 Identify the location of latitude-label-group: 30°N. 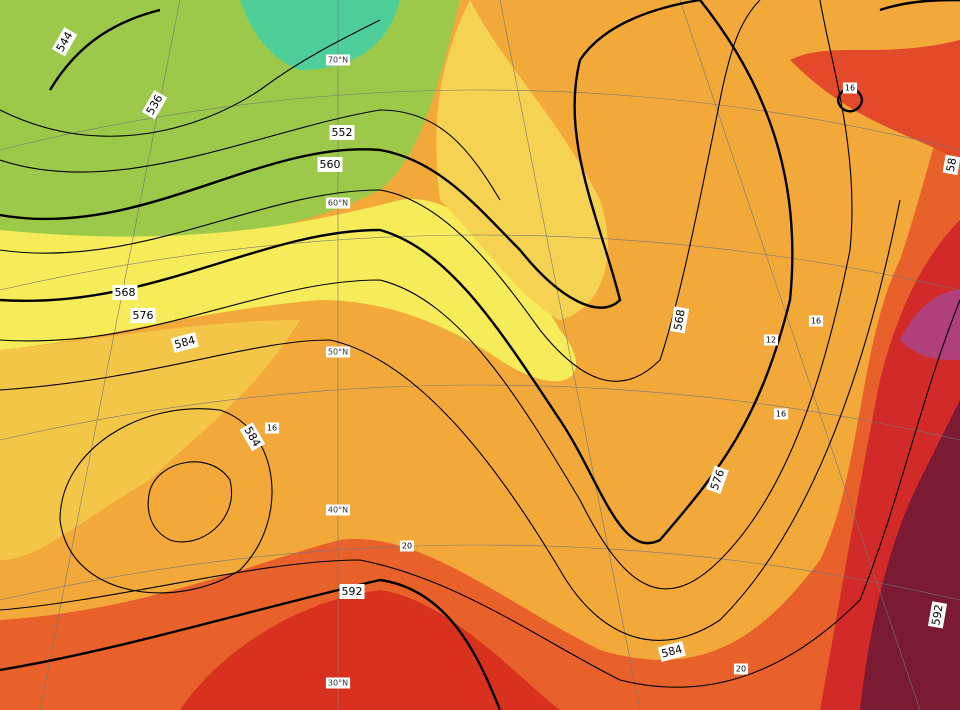
(338, 683).